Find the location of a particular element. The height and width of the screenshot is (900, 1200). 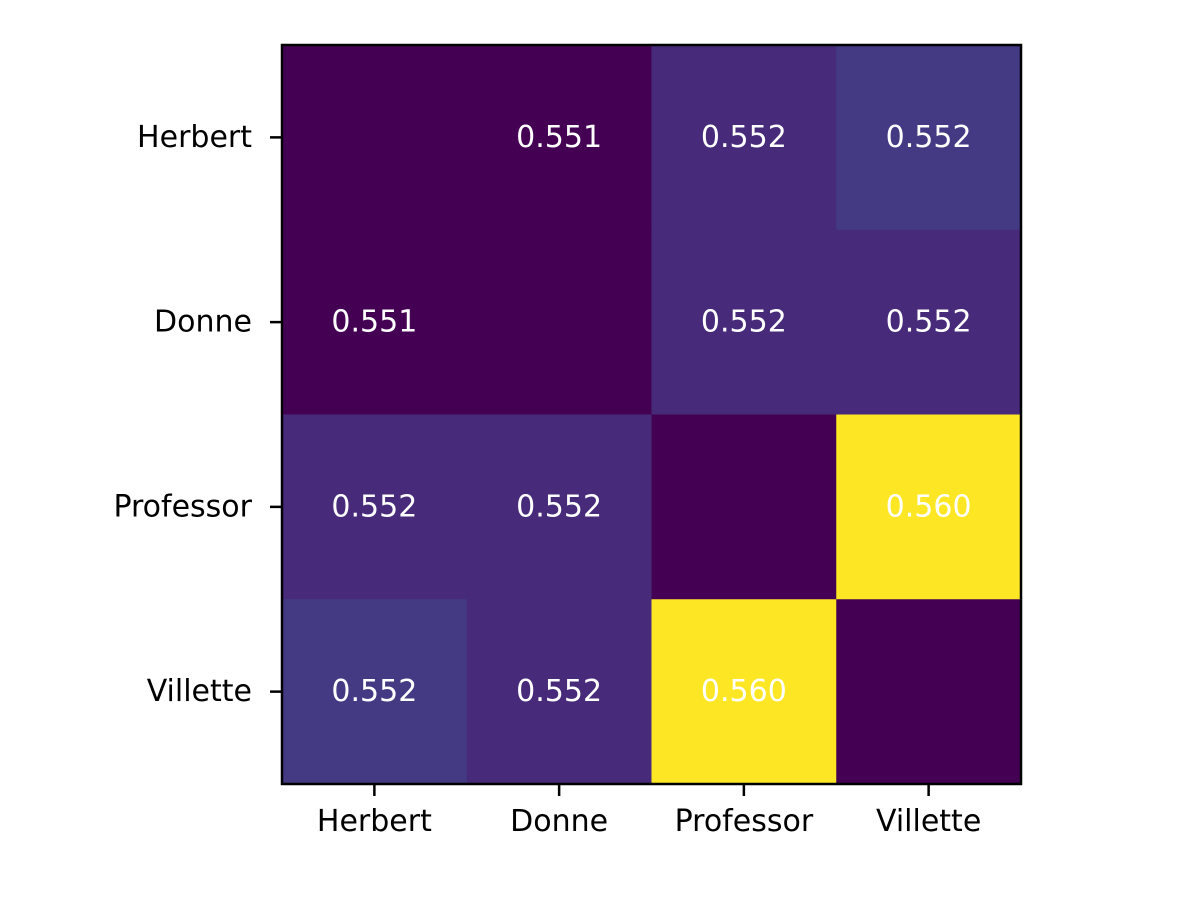

cell-value-label-1-2: 0.552 is located at coordinates (744, 322).